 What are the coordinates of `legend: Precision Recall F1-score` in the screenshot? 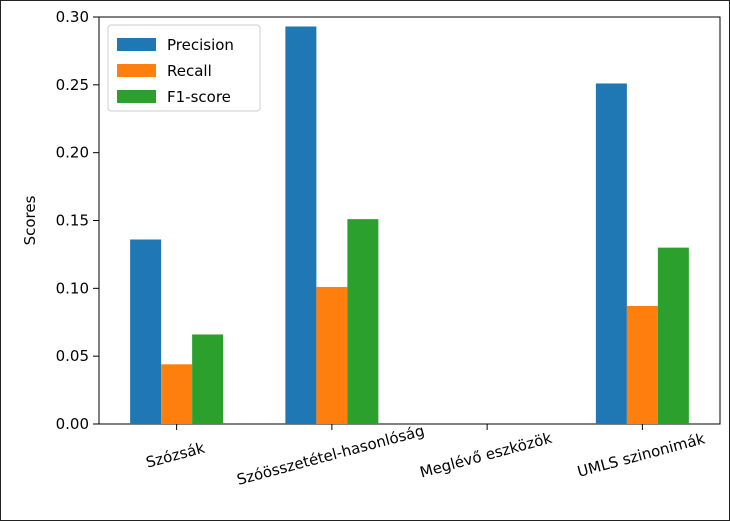 It's located at (184, 68).